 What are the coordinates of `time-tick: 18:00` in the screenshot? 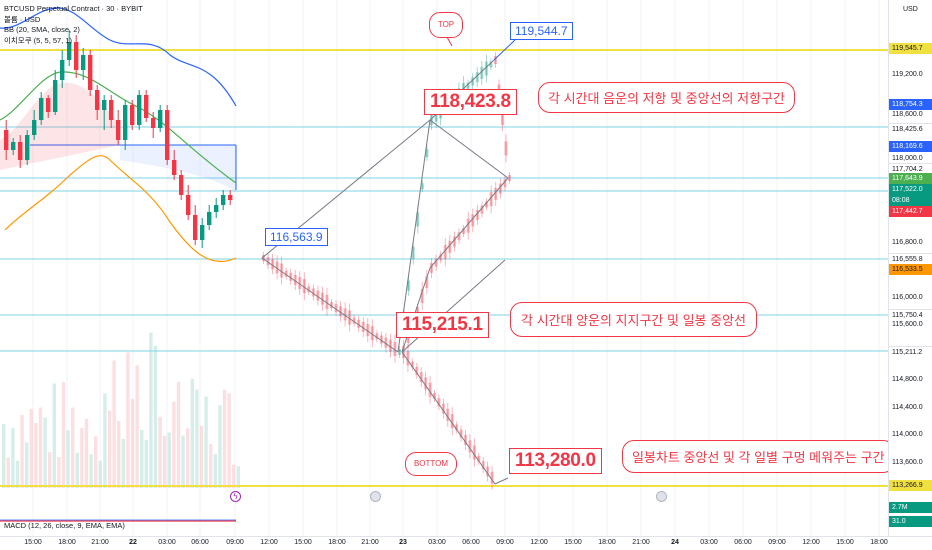 It's located at (879, 542).